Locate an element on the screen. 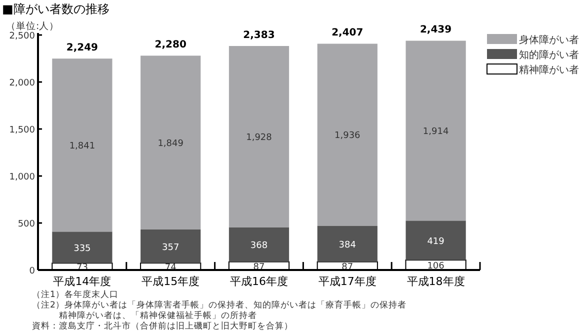  data-label: 384 is located at coordinates (347, 245).